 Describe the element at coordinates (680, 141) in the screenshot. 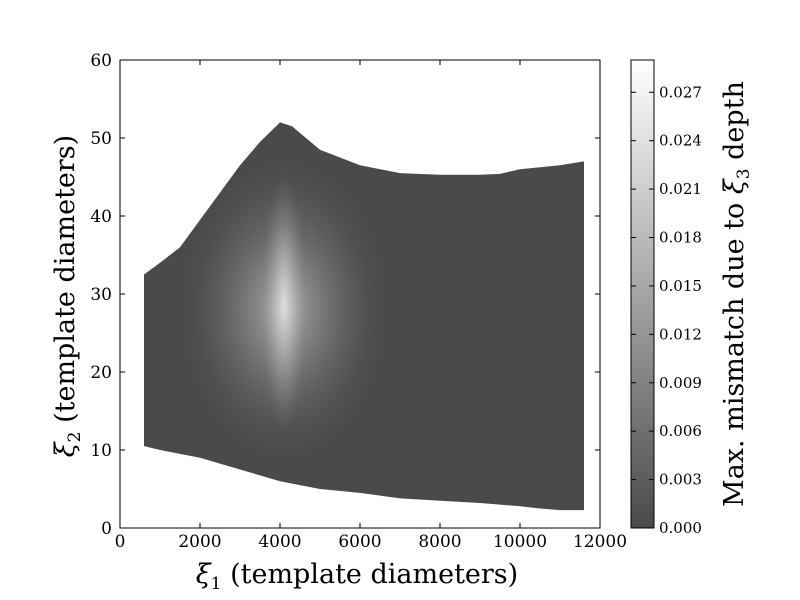

I see `colorbar-tick-label: 0.024` at that location.